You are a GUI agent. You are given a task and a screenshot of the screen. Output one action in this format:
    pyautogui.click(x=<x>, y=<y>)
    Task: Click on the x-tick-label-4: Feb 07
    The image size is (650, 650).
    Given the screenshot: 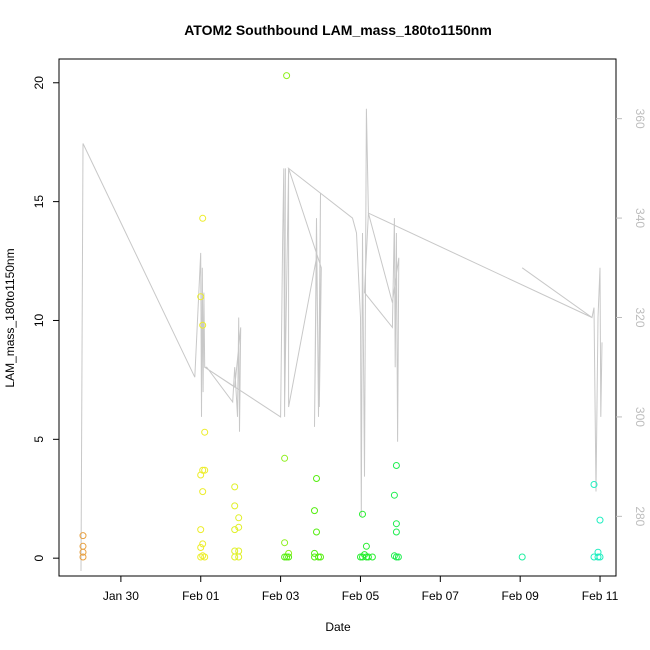 What is the action you would take?
    pyautogui.click(x=441, y=596)
    